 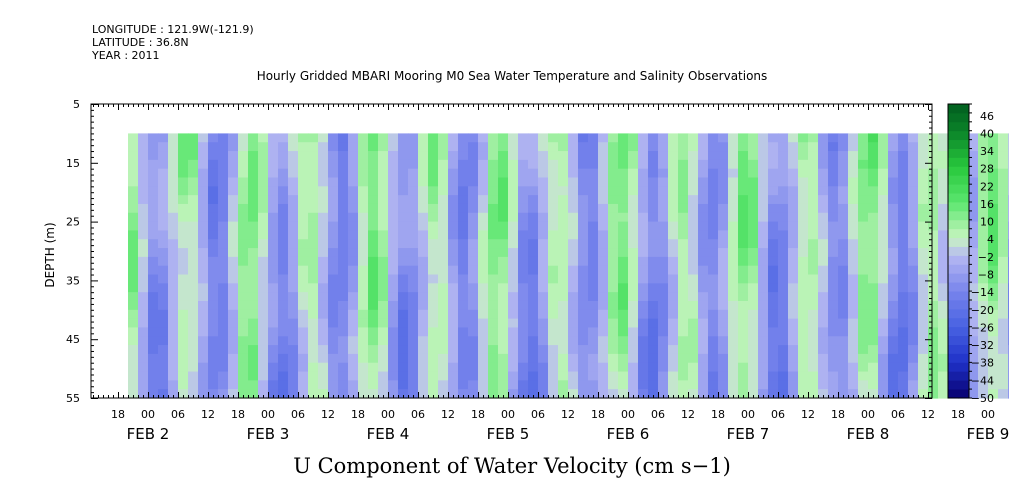 What do you see at coordinates (418, 414) in the screenshot?
I see `x-hour-tick-label: 06` at bounding box center [418, 414].